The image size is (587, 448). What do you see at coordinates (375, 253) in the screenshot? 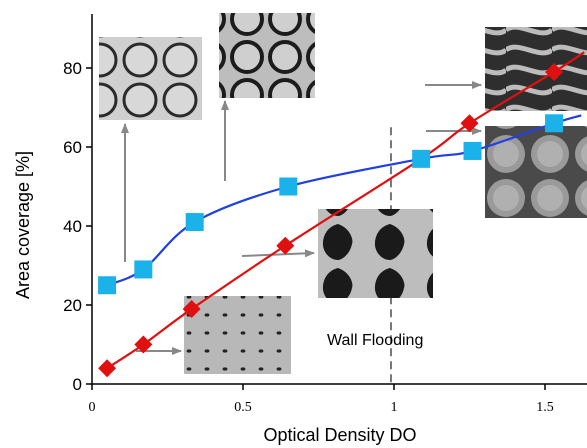
I see `inset-image-dark-cells` at bounding box center [375, 253].